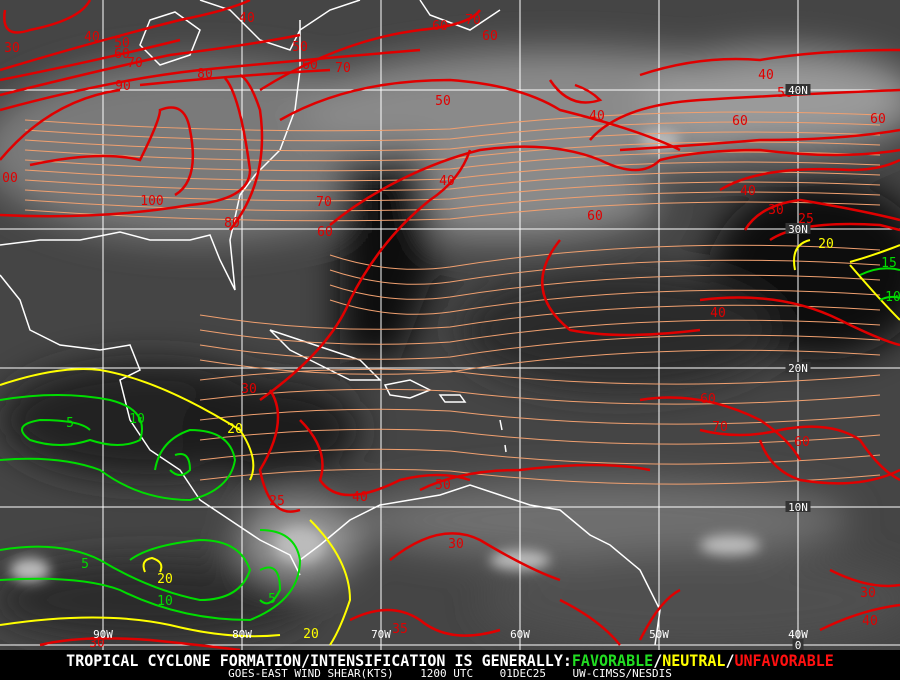  What do you see at coordinates (447, 673) in the screenshot?
I see `valid-time: 1200 UTC` at bounding box center [447, 673].